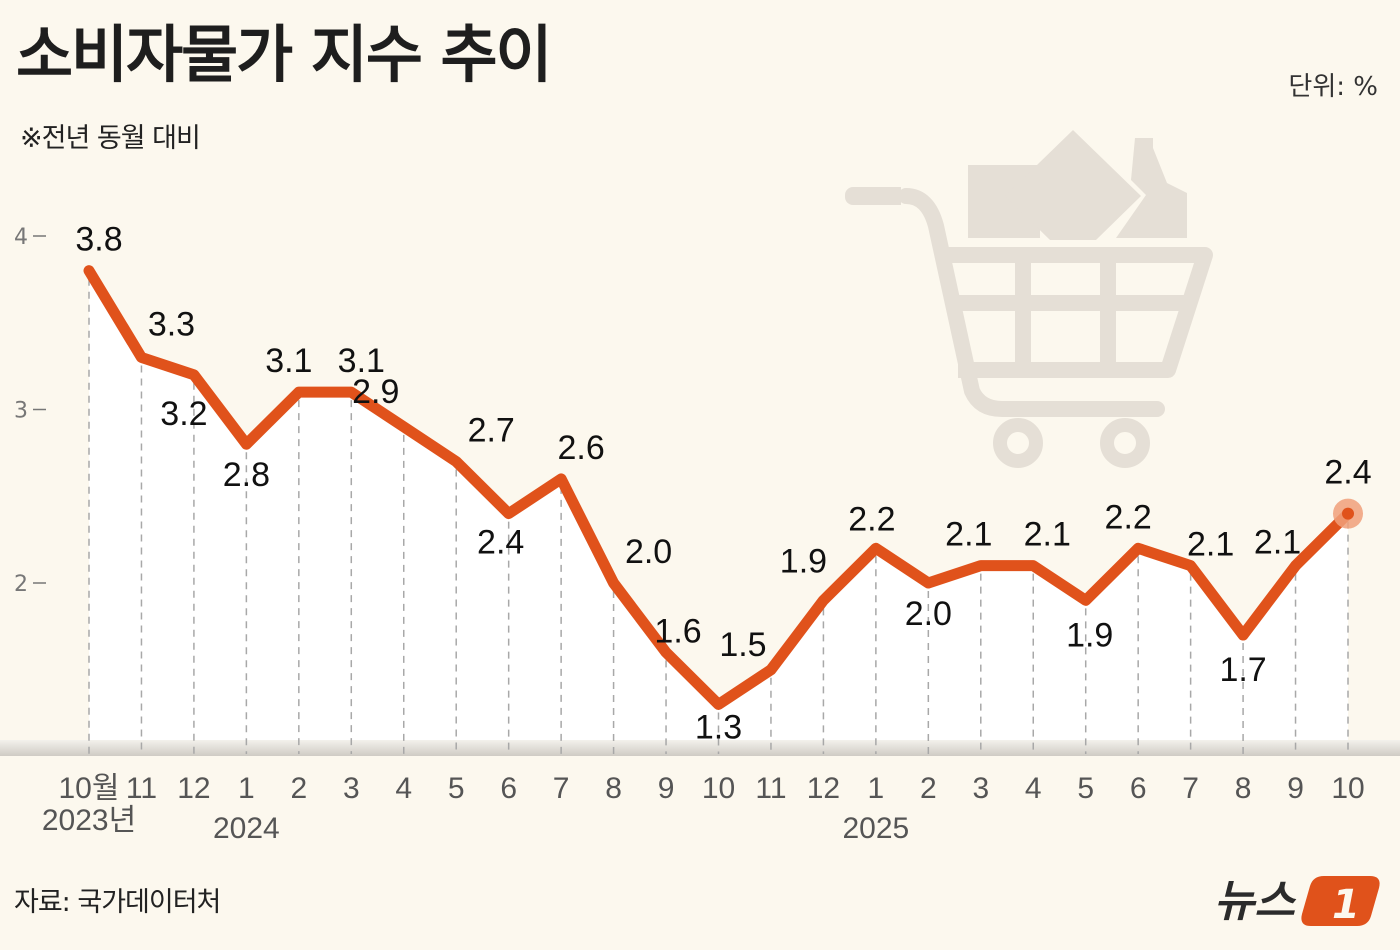  I want to click on value-label: 3.2, so click(183, 414).